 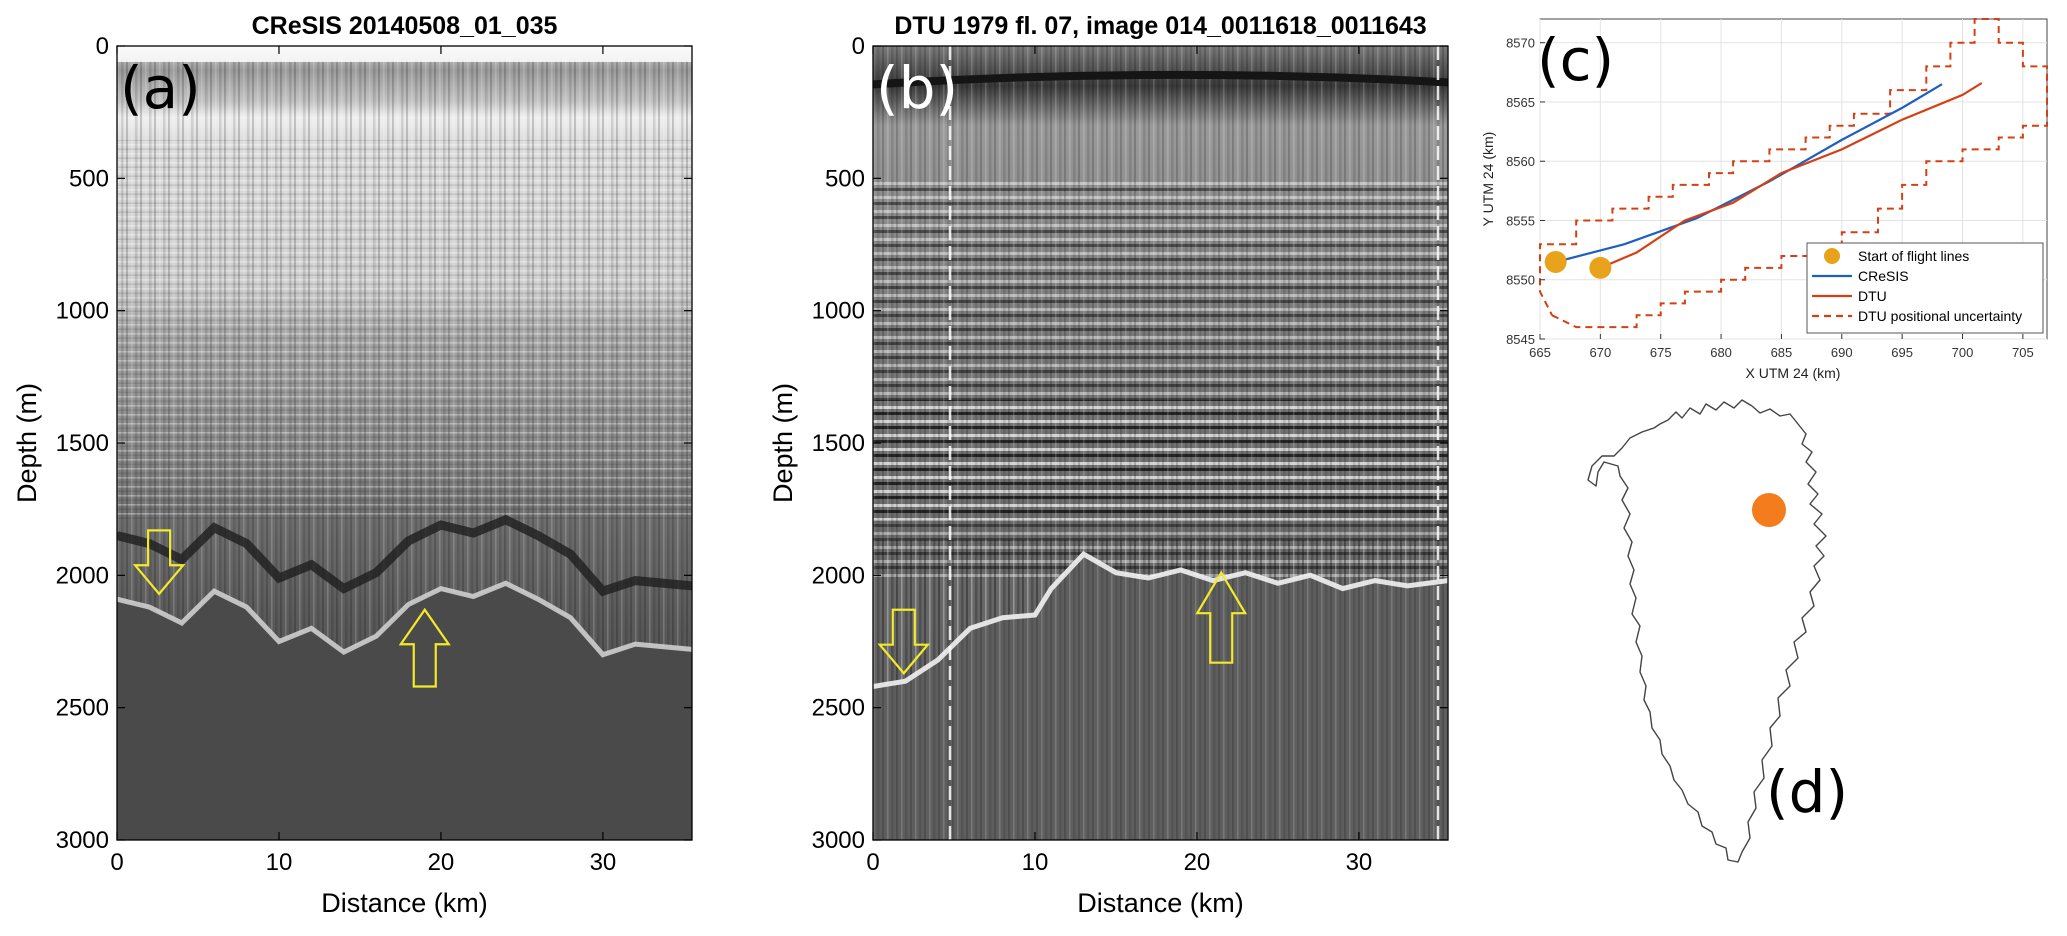 I want to click on y-tick-label: 8565, so click(x=1520, y=102).